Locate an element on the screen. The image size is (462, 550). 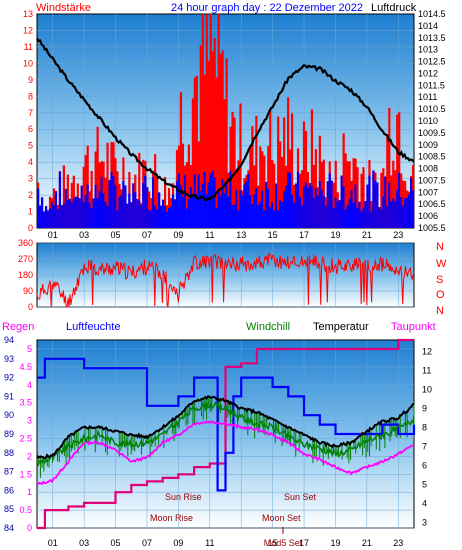
luftdruck-tick: 1008 is located at coordinates (428, 169).